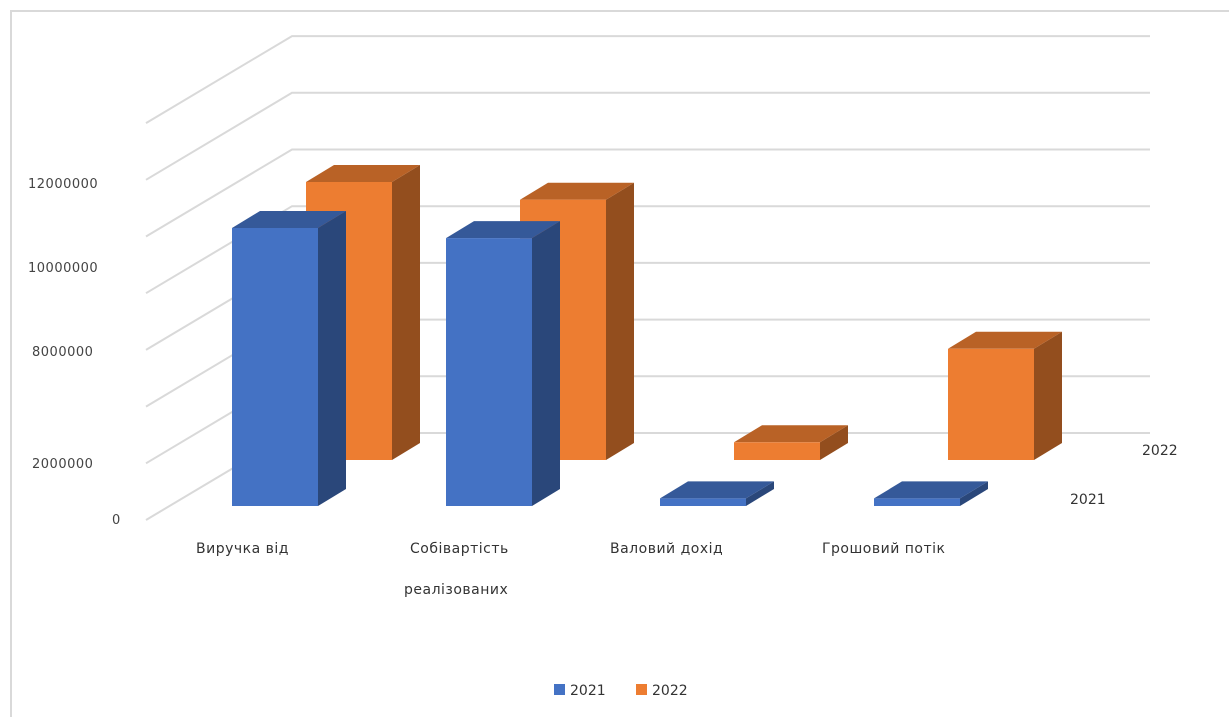 This screenshot has width=1229, height=717. What do you see at coordinates (459, 549) in the screenshot?
I see `category-label: Собівартість` at bounding box center [459, 549].